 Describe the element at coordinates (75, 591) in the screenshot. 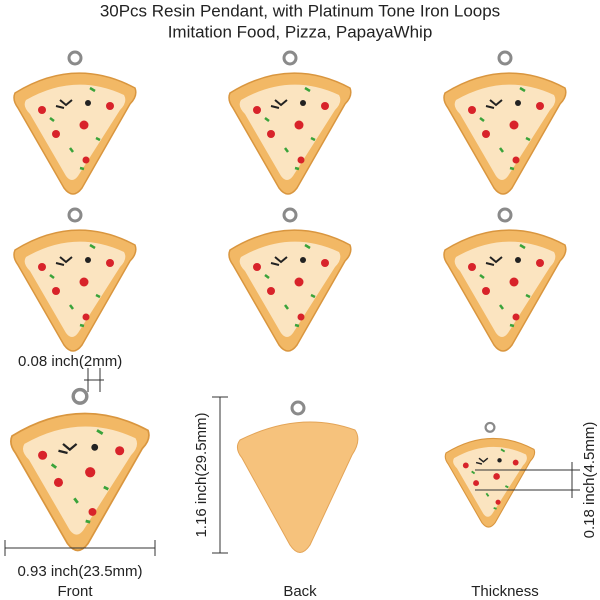

I see `caption: Front` at that location.